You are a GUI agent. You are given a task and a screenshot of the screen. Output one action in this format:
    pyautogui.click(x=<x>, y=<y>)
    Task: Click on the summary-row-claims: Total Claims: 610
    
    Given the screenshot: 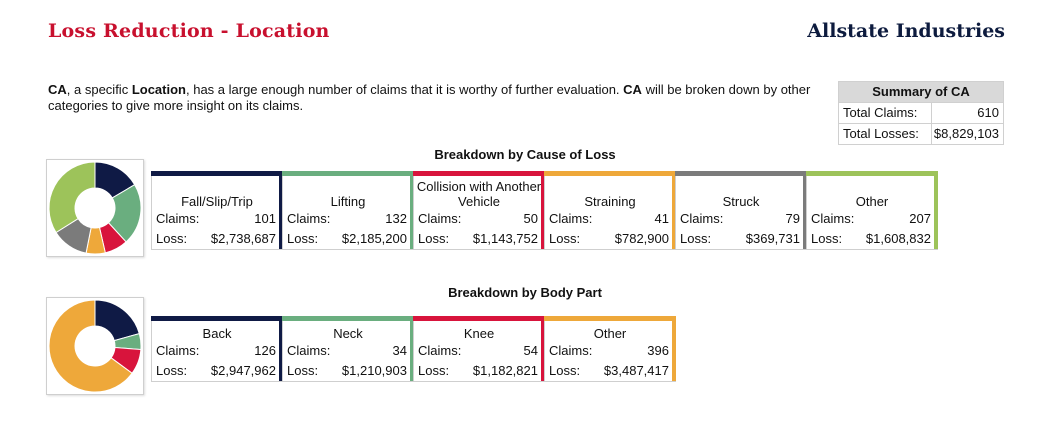 What is the action you would take?
    pyautogui.click(x=921, y=112)
    